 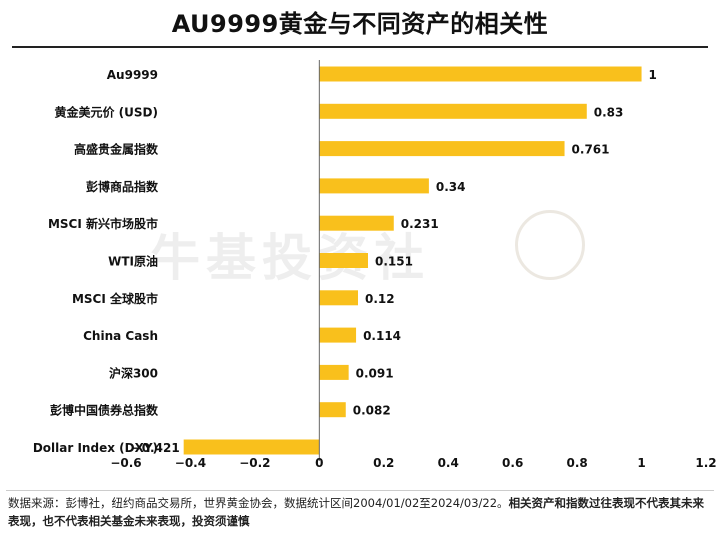 I want to click on value-label: 0.761, so click(x=591, y=150).